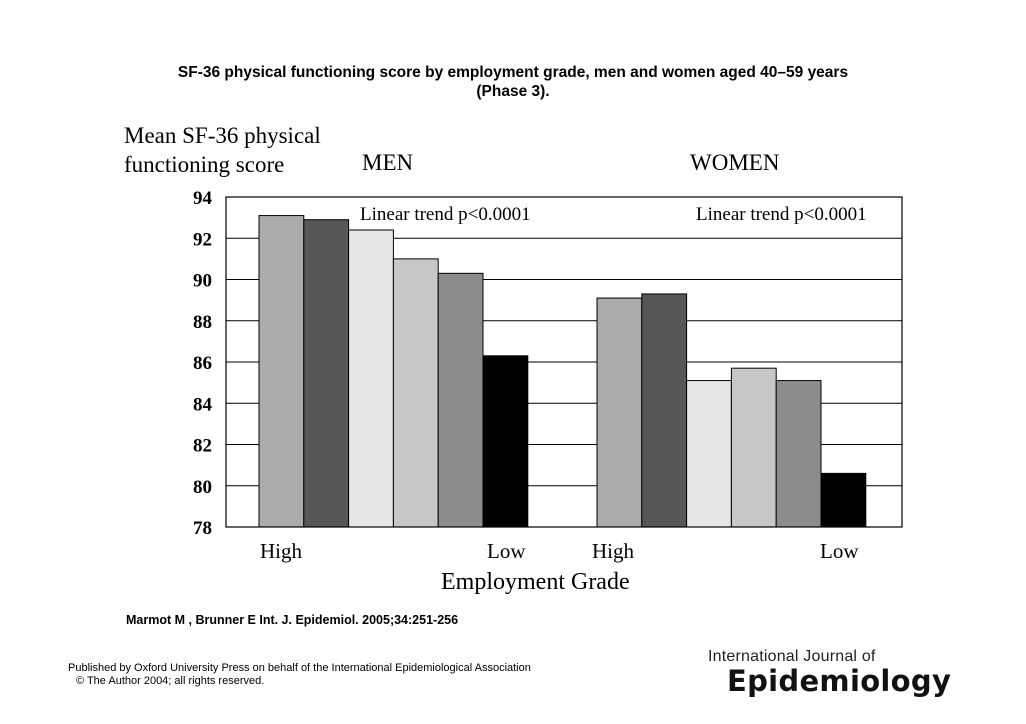 The image size is (1026, 724). Describe the element at coordinates (222, 135) in the screenshot. I see `y-axis-label-line1: Mean SF-36 physical` at that location.